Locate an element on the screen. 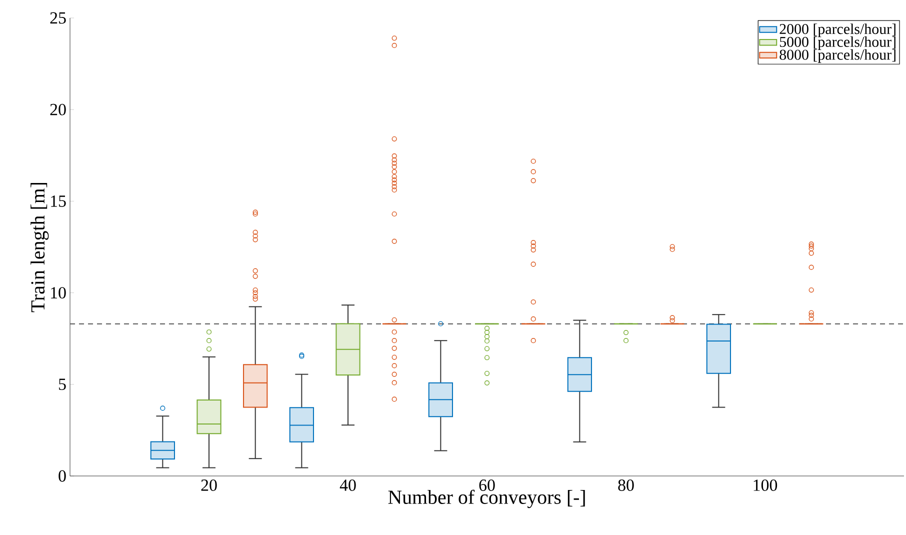 This screenshot has height=535, width=906. y-tick-label: 20 is located at coordinates (58, 110).